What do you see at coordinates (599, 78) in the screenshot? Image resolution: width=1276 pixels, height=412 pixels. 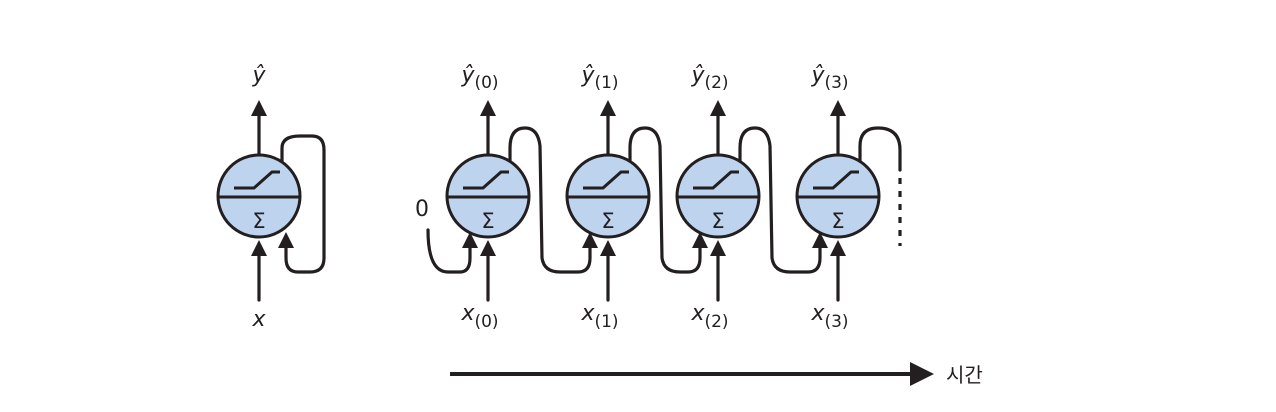 I see `output-label-1: ŷ(1)` at bounding box center [599, 78].